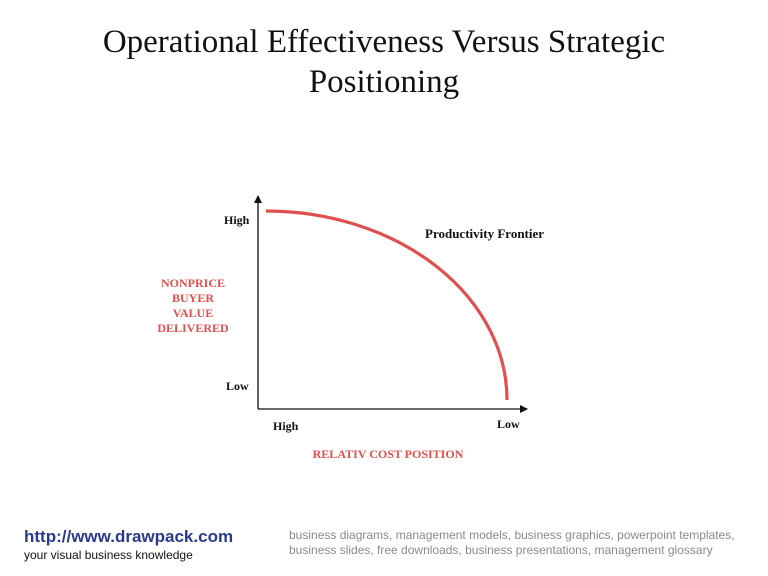 The width and height of the screenshot is (768, 576). What do you see at coordinates (237, 386) in the screenshot?
I see `y-axis-low-label: Low` at bounding box center [237, 386].